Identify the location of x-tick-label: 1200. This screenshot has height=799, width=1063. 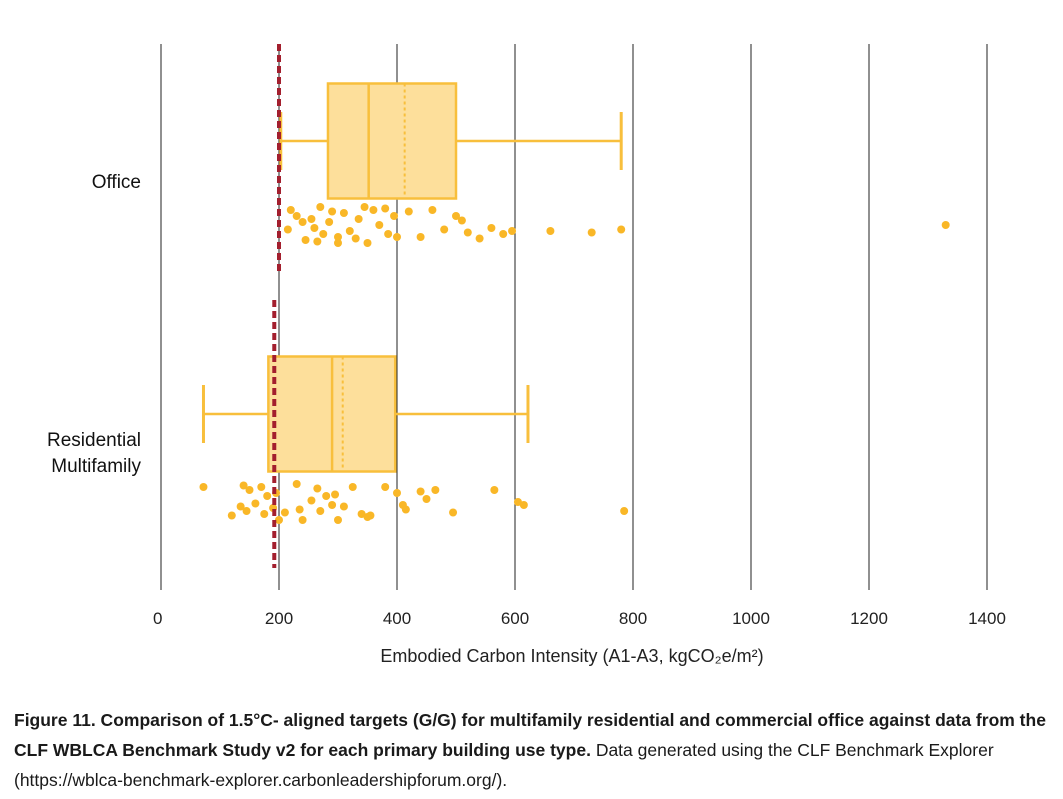
(869, 618).